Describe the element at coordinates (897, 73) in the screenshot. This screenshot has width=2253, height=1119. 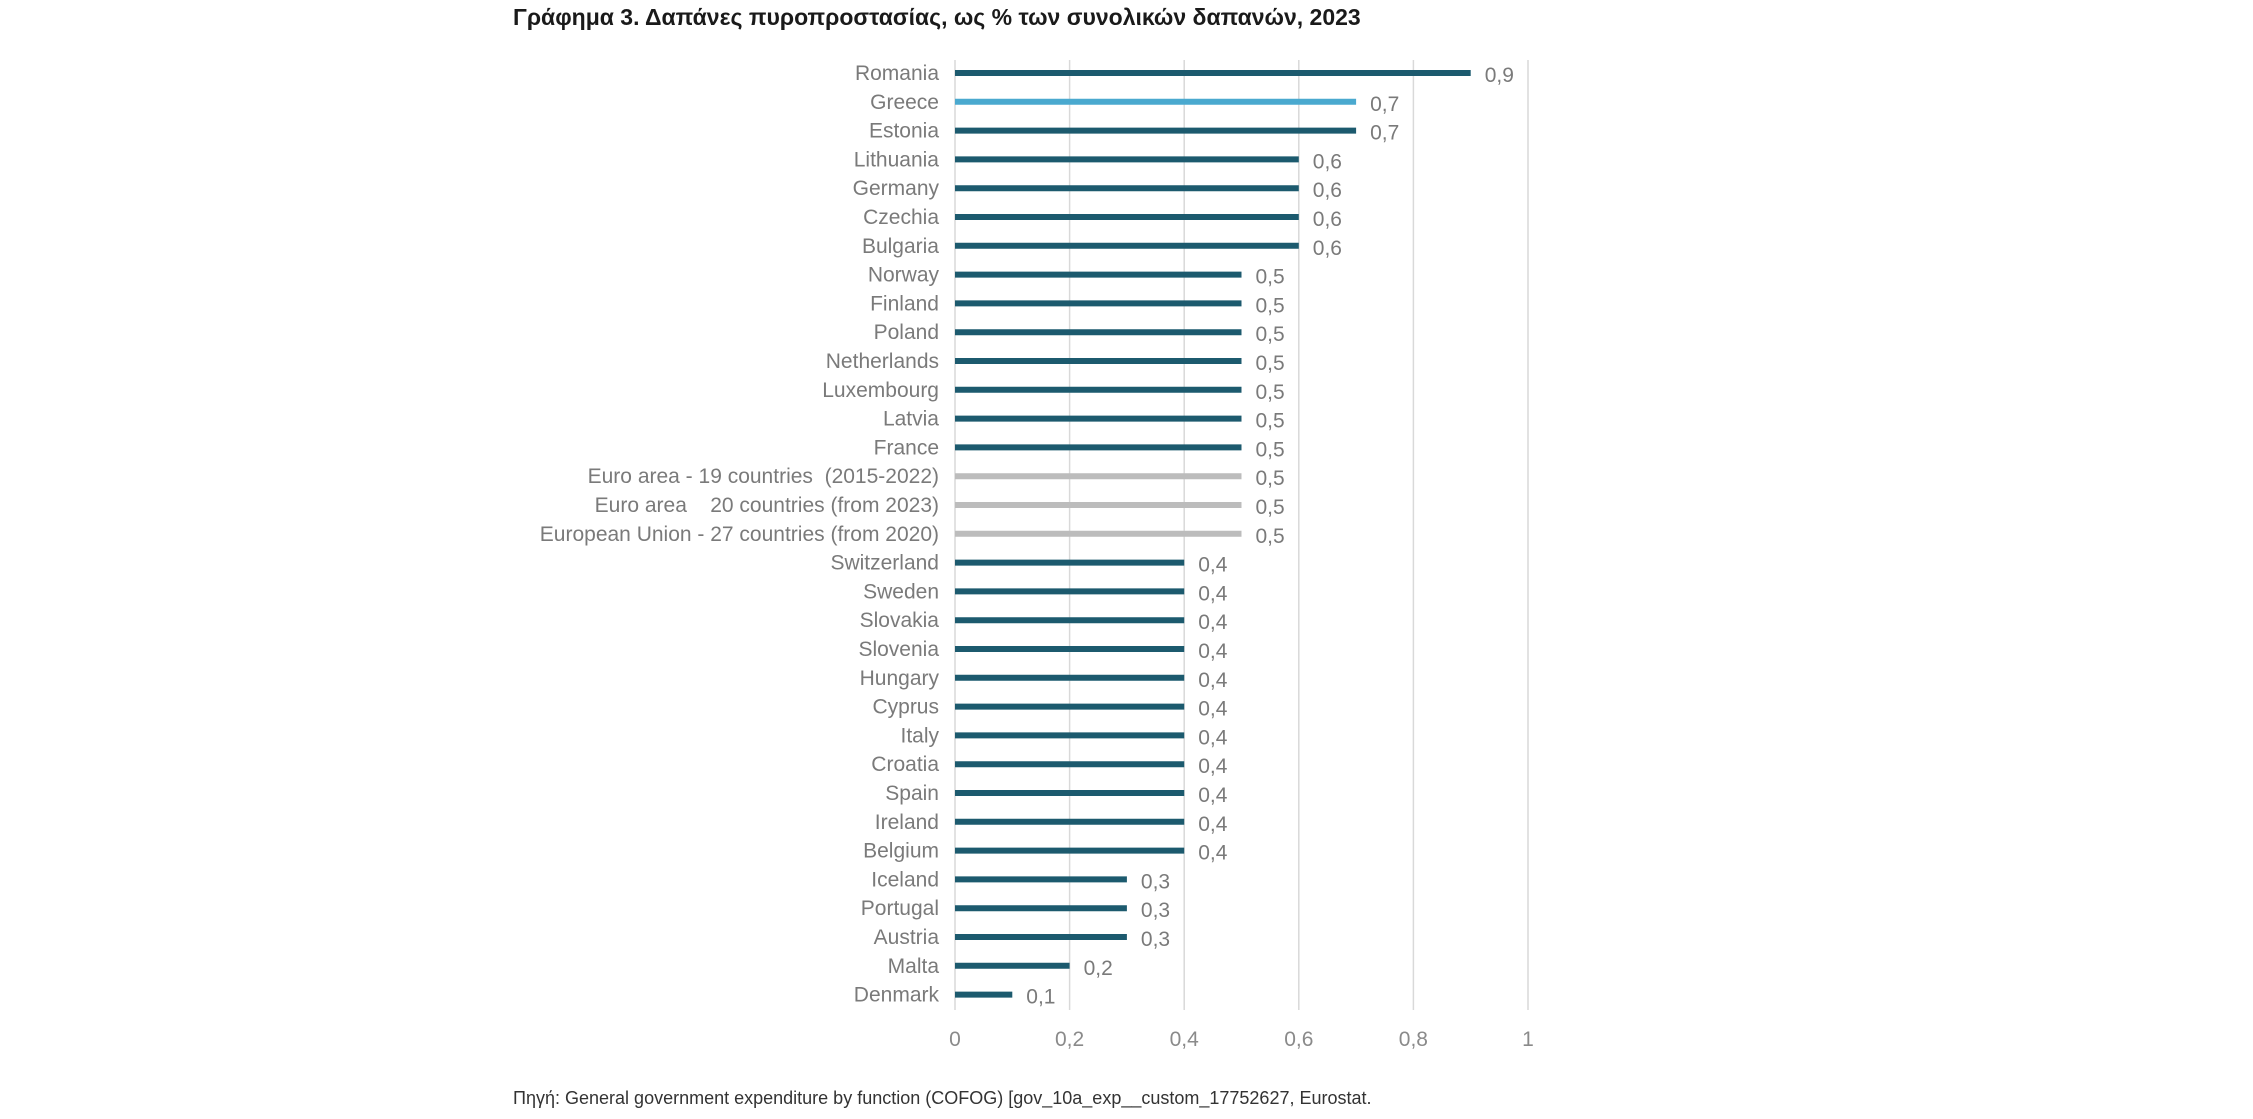
I see `category-label: Romania` at that location.